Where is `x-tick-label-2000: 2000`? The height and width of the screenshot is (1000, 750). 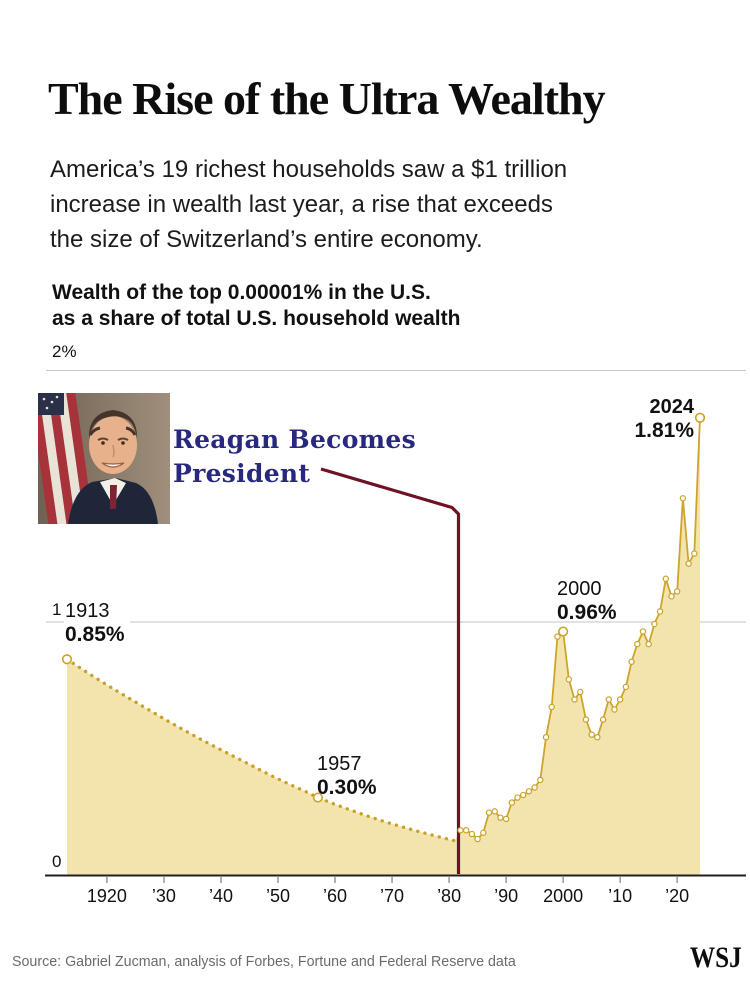 x-tick-label-2000: 2000 is located at coordinates (563, 896).